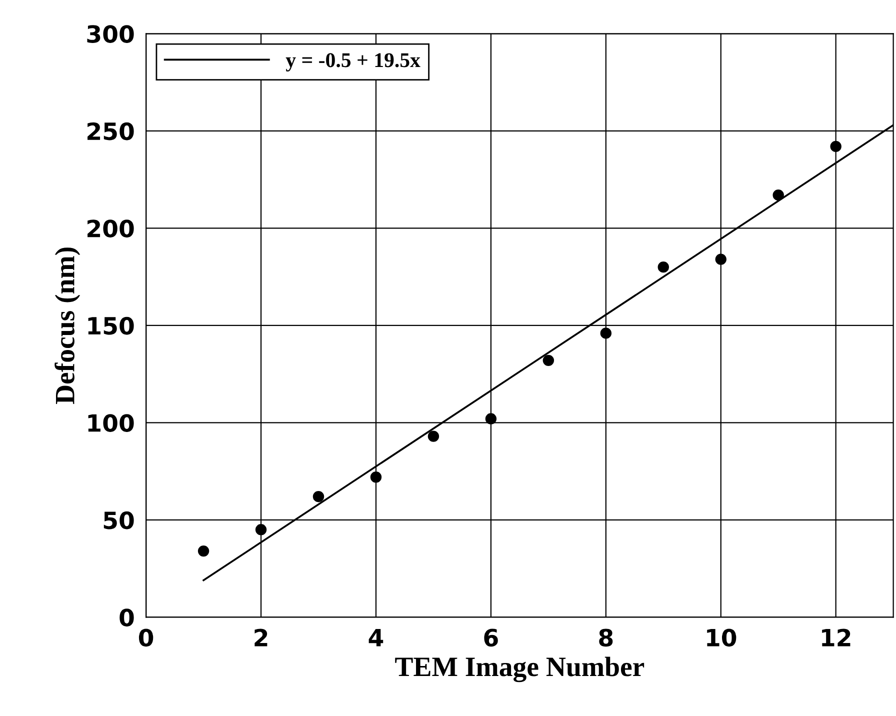 The height and width of the screenshot is (716, 896). Describe the element at coordinates (606, 637) in the screenshot. I see `x-tick-label: 8` at that location.